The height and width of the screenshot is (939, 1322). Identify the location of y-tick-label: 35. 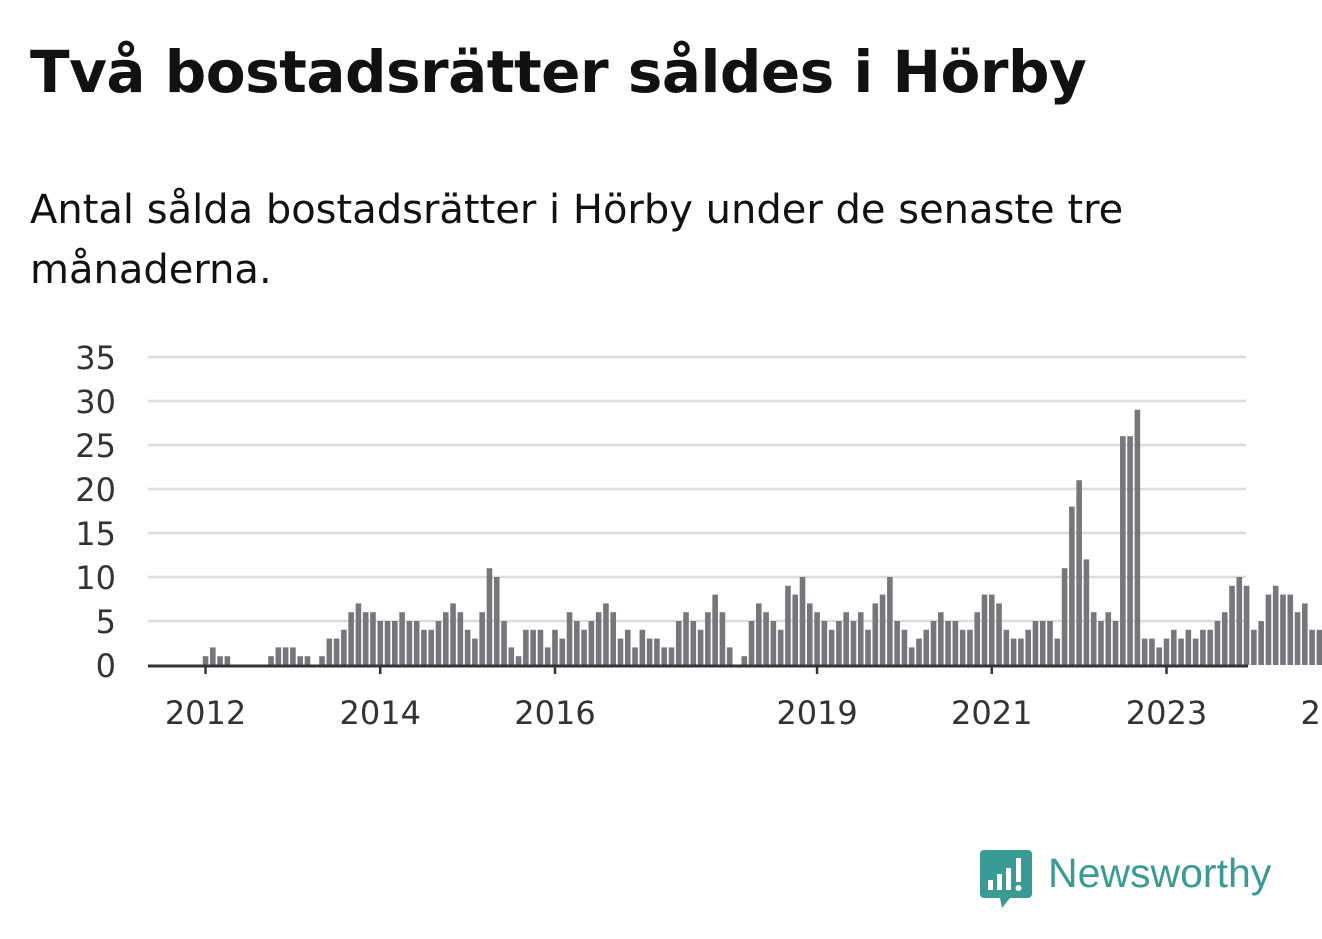
(95, 358).